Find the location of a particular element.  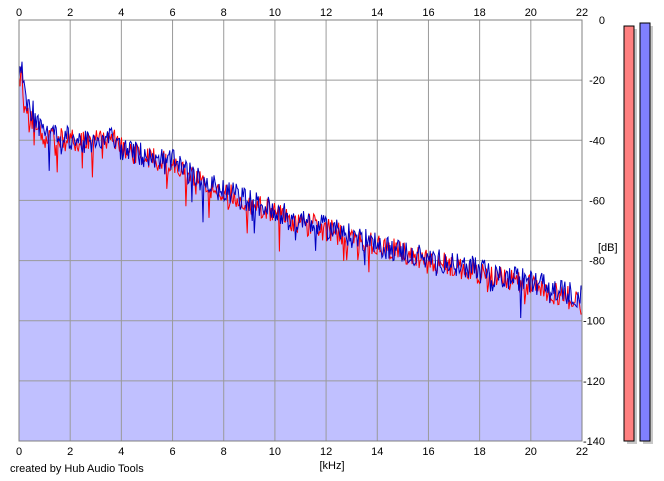

x-tick-label-bottom: 14 is located at coordinates (377, 452).